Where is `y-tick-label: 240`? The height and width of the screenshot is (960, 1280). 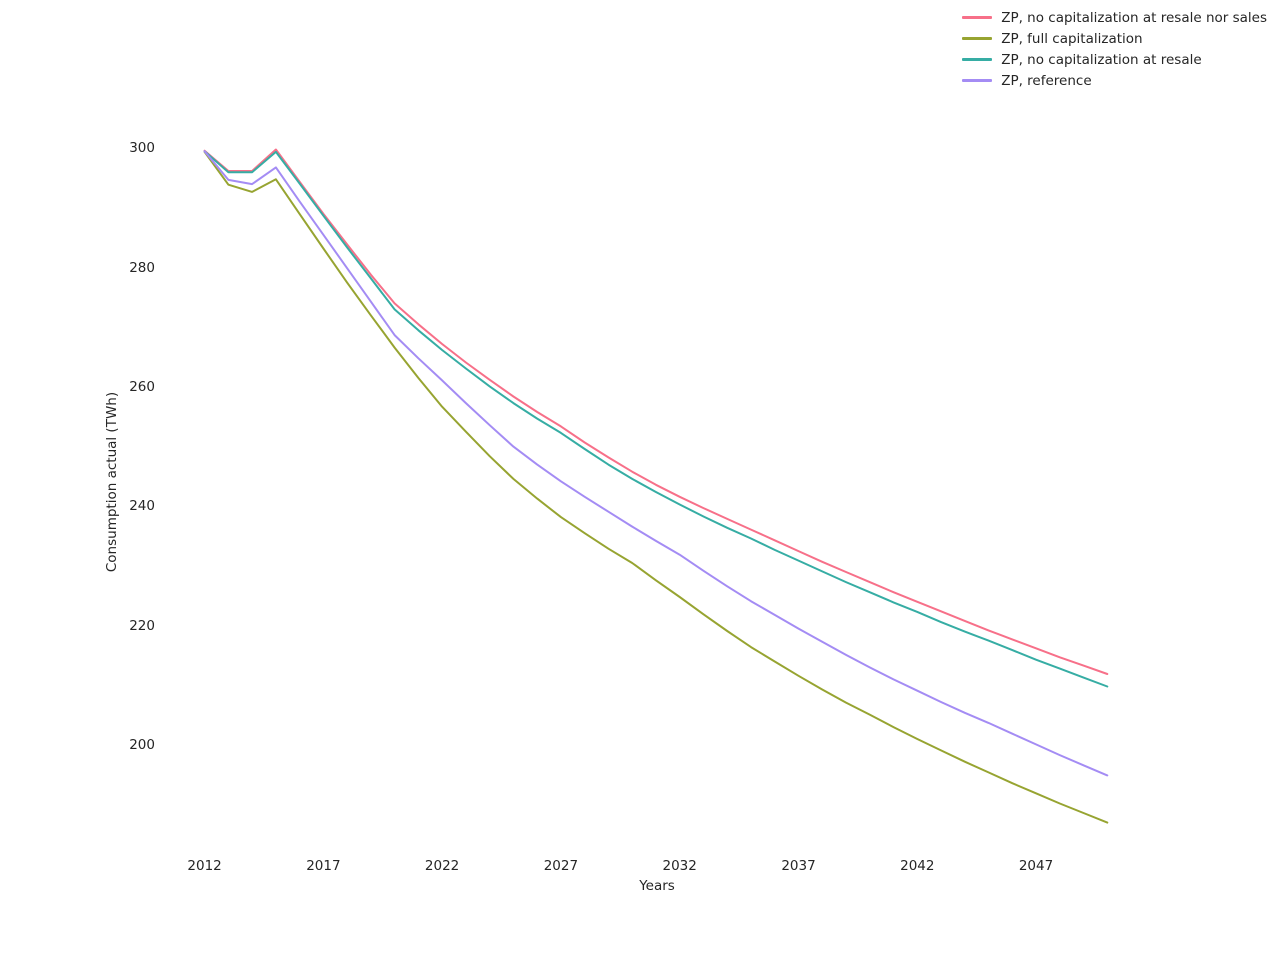 y-tick-label: 240 is located at coordinates (142, 506).